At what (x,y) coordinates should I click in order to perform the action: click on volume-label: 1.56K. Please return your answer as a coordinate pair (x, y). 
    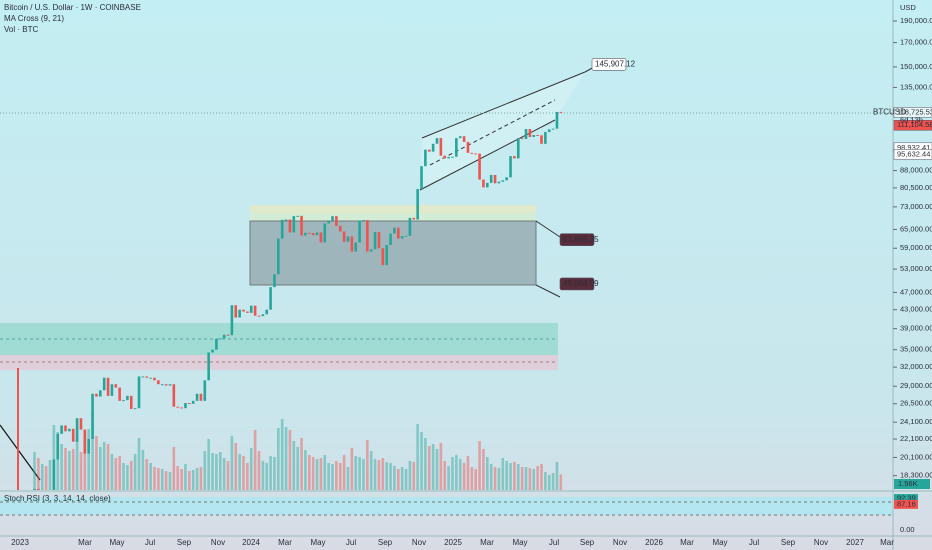
    Looking at the image, I should click on (908, 483).